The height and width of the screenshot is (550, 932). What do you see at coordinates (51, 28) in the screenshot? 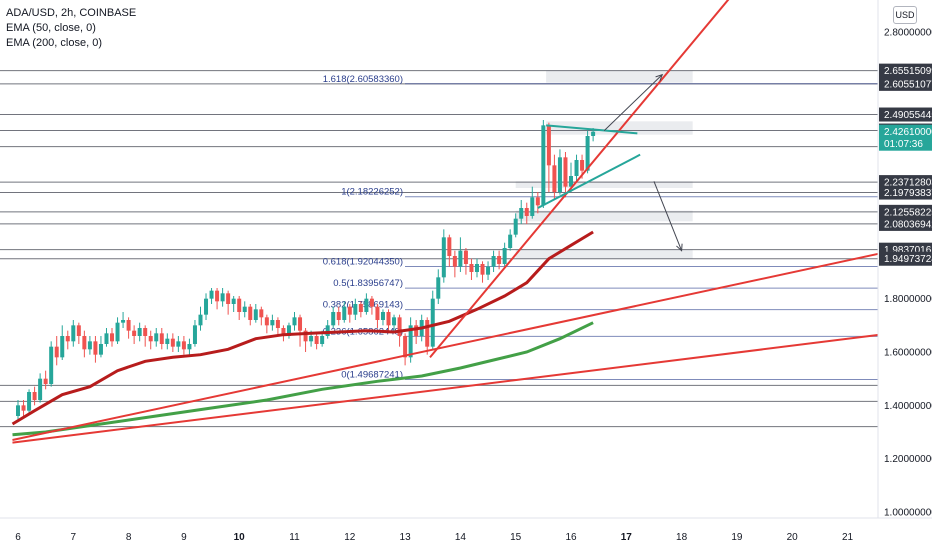
I see `ema-50-label: EMA (50, close, 0)` at bounding box center [51, 28].